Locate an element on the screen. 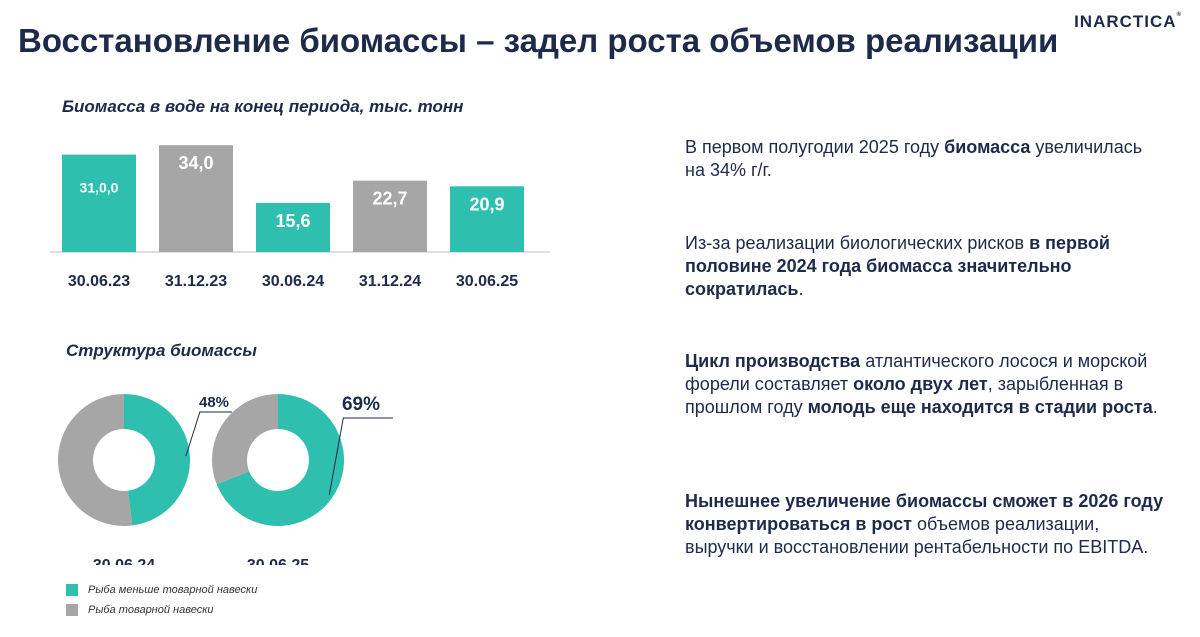 This screenshot has height=637, width=1200. donut-date-label: 30.06.25 is located at coordinates (278, 561).